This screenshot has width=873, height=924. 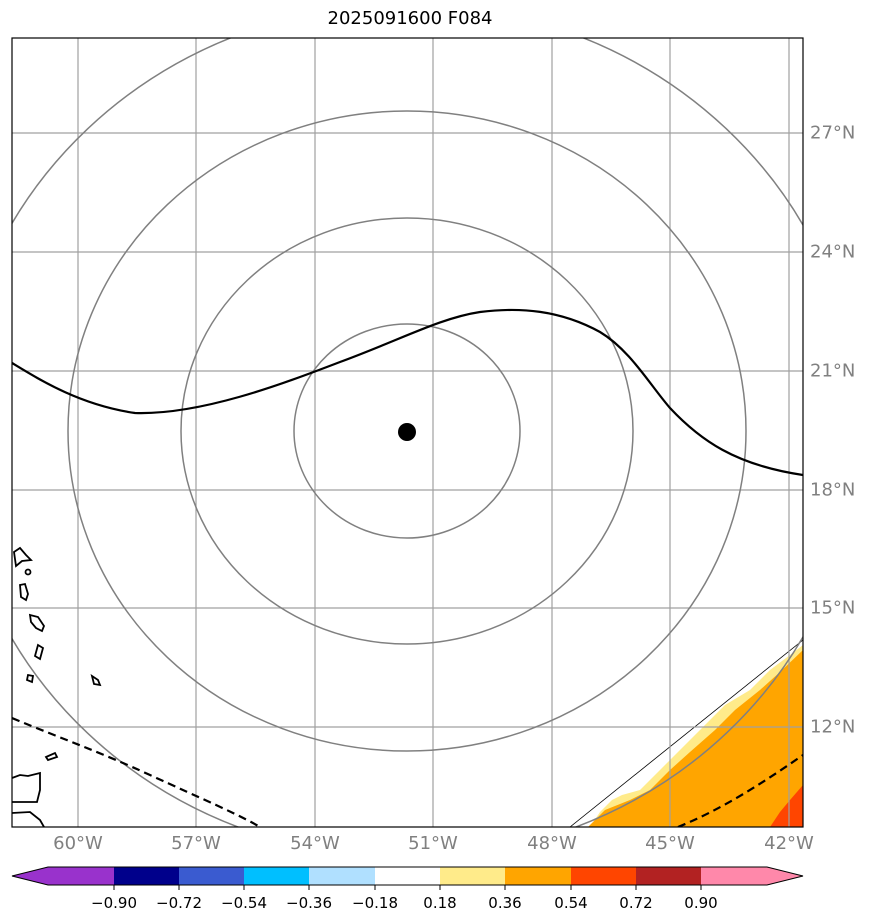 I want to click on lon-label-42w: 42°W, so click(x=789, y=843).